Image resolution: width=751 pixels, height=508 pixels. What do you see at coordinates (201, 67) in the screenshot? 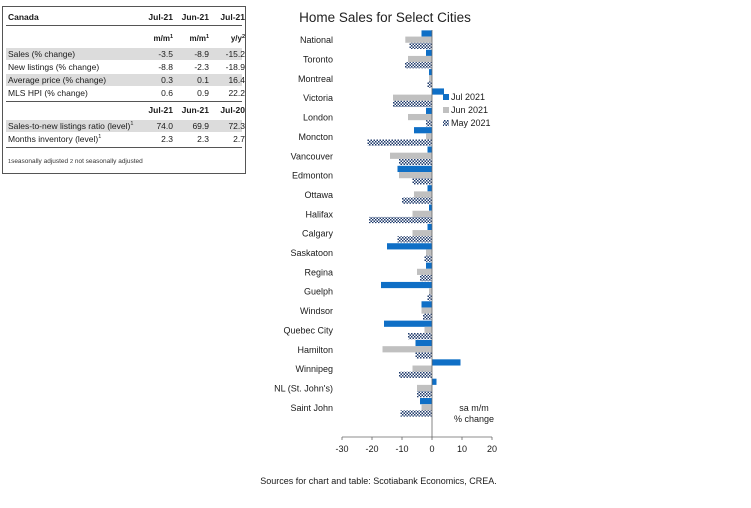
I see `cell: -2.3` at bounding box center [201, 67].